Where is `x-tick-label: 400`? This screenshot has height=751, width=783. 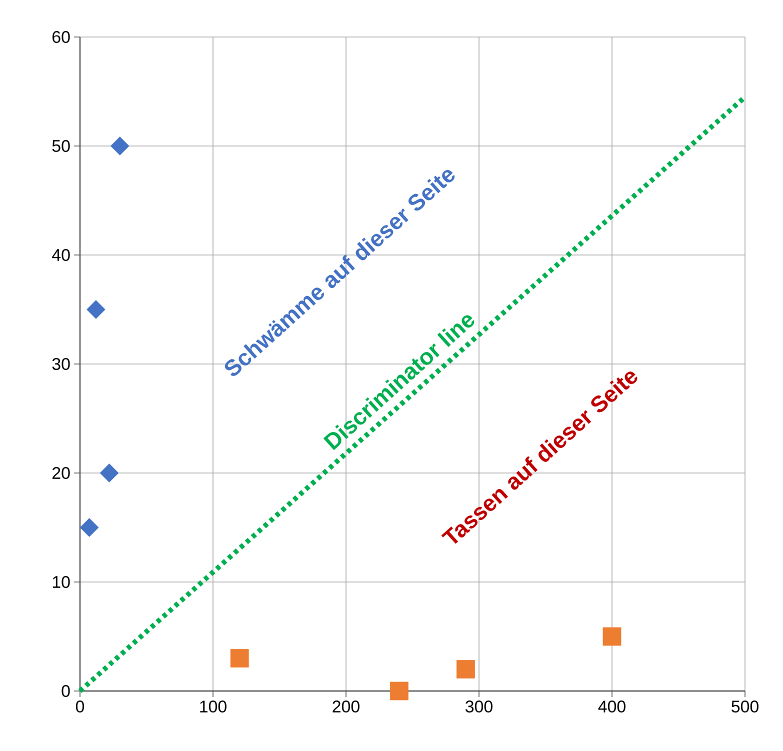
x-tick-label: 400 is located at coordinates (612, 706).